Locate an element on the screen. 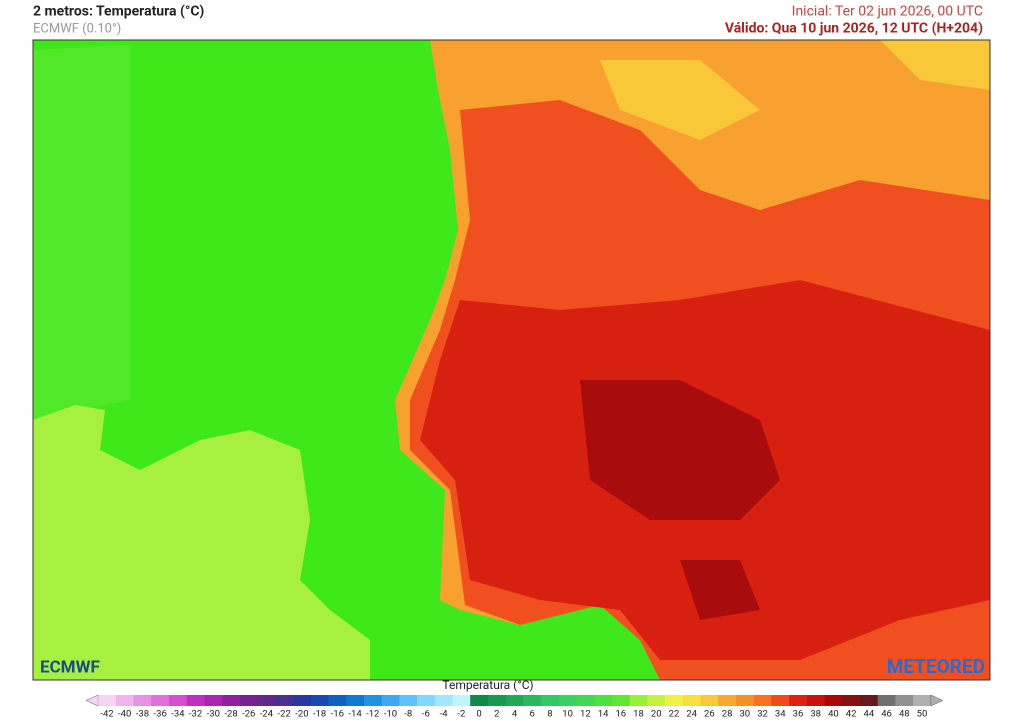 The image size is (1024, 724). colorbar-tick-label: 46 is located at coordinates (886, 714).